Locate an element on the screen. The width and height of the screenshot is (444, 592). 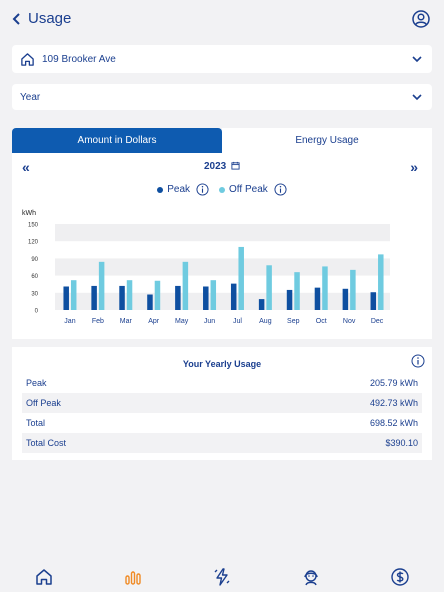
x-tick-label: Feb is located at coordinates (98, 321).